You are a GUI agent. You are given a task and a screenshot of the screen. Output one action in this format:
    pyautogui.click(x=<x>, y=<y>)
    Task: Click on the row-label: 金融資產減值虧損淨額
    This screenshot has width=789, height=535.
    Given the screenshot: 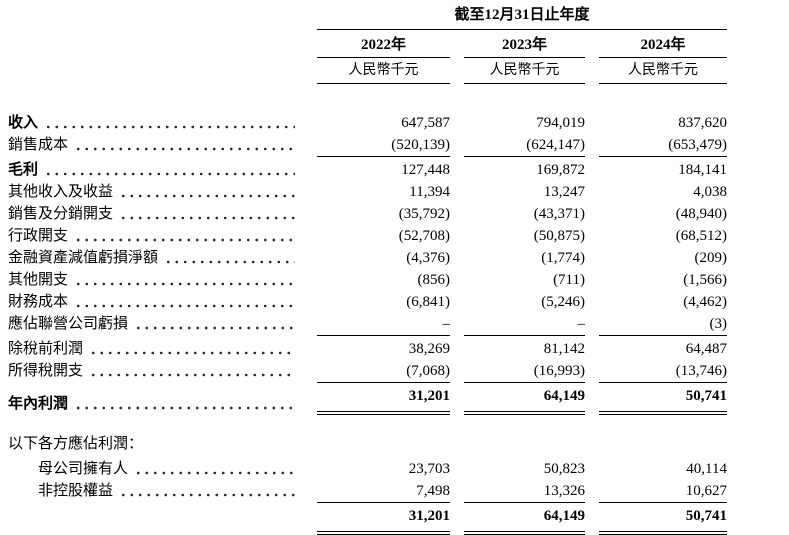 What is the action you would take?
    pyautogui.click(x=83, y=258)
    